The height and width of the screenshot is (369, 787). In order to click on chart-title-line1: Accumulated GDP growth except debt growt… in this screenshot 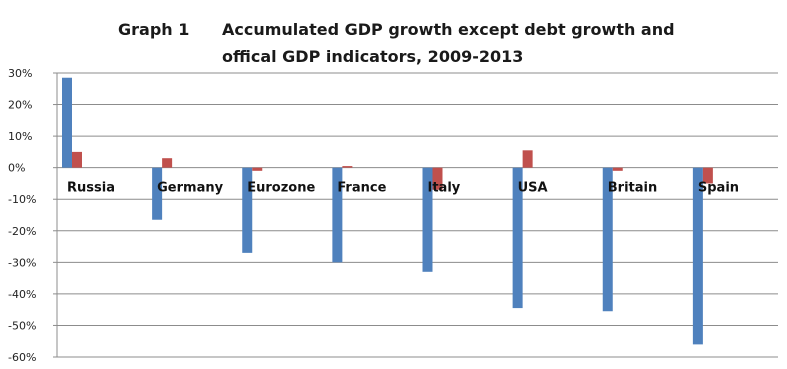, I will do `click(448, 29)`.